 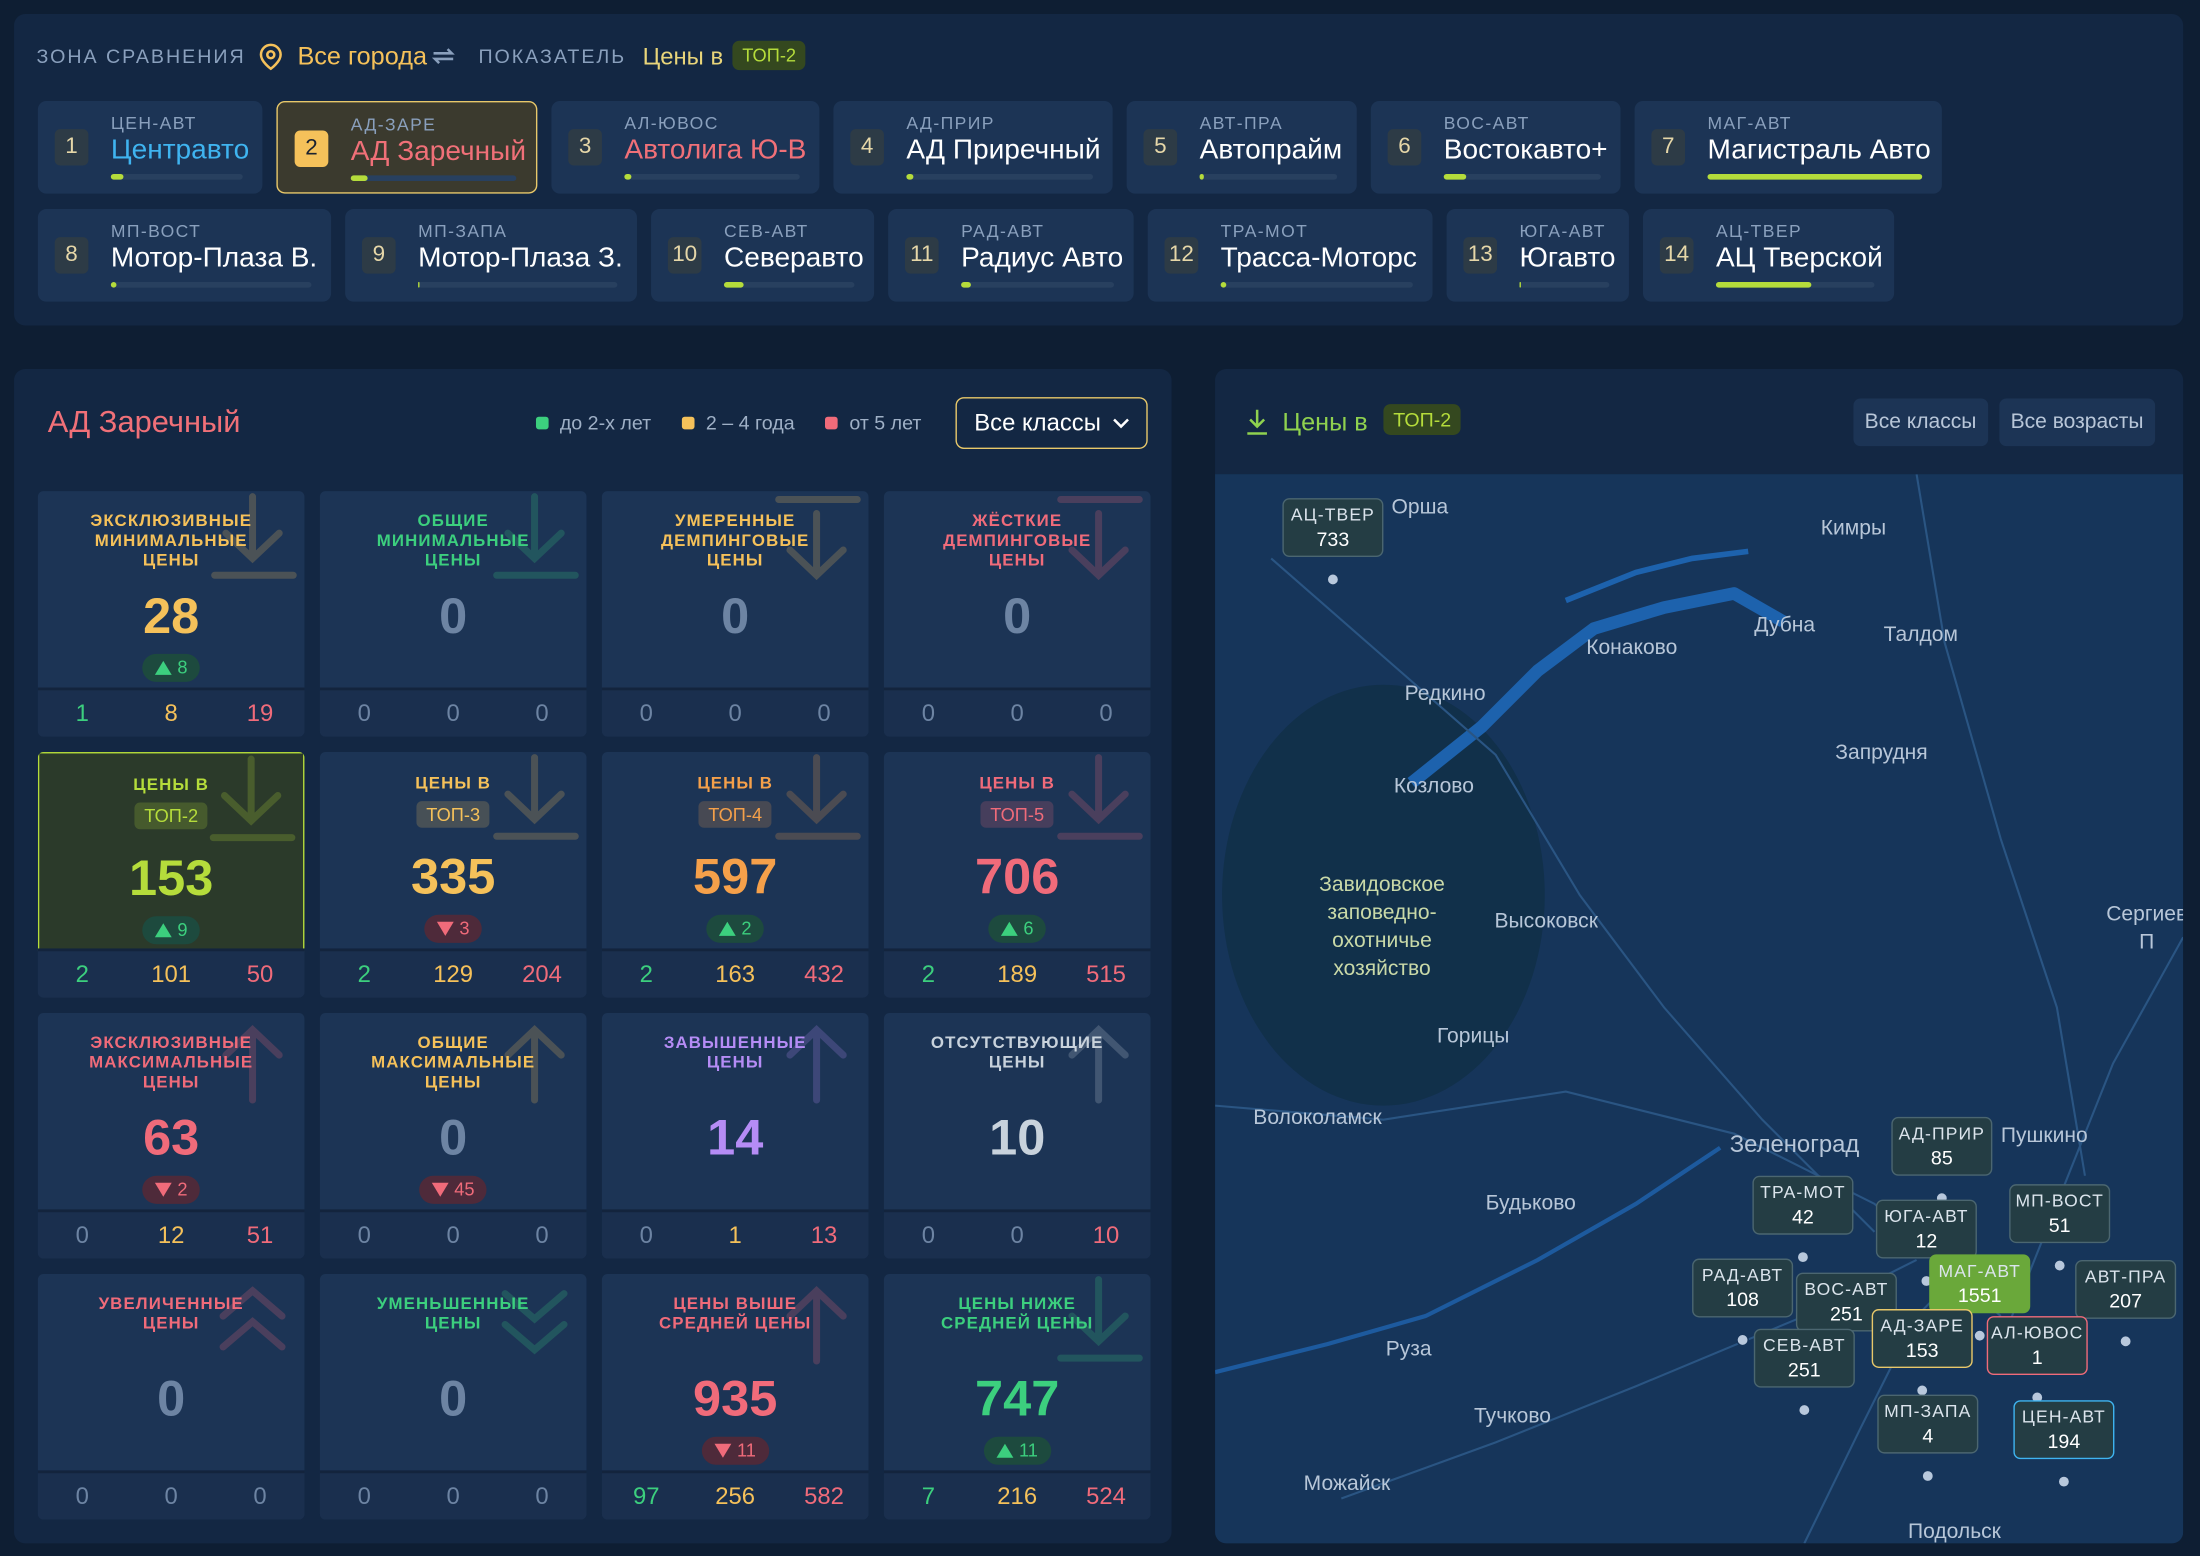 I want to click on dealer-card: 12 ТРА-МОТ Трасса-Моторс, so click(x=1290, y=255).